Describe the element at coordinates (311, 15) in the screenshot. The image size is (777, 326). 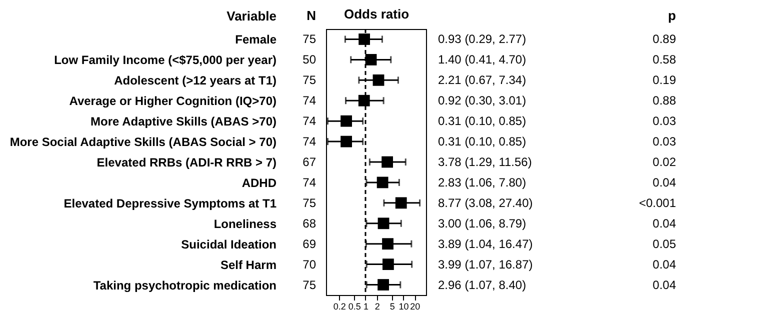
I see `text: N` at that location.